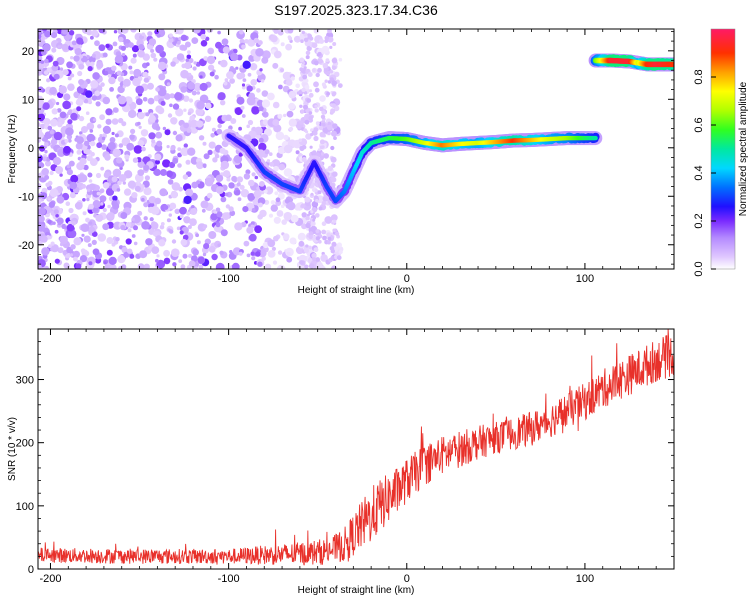 Image resolution: width=750 pixels, height=600 pixels. I want to click on colorbar-tick-label: 0.8, so click(699, 76).